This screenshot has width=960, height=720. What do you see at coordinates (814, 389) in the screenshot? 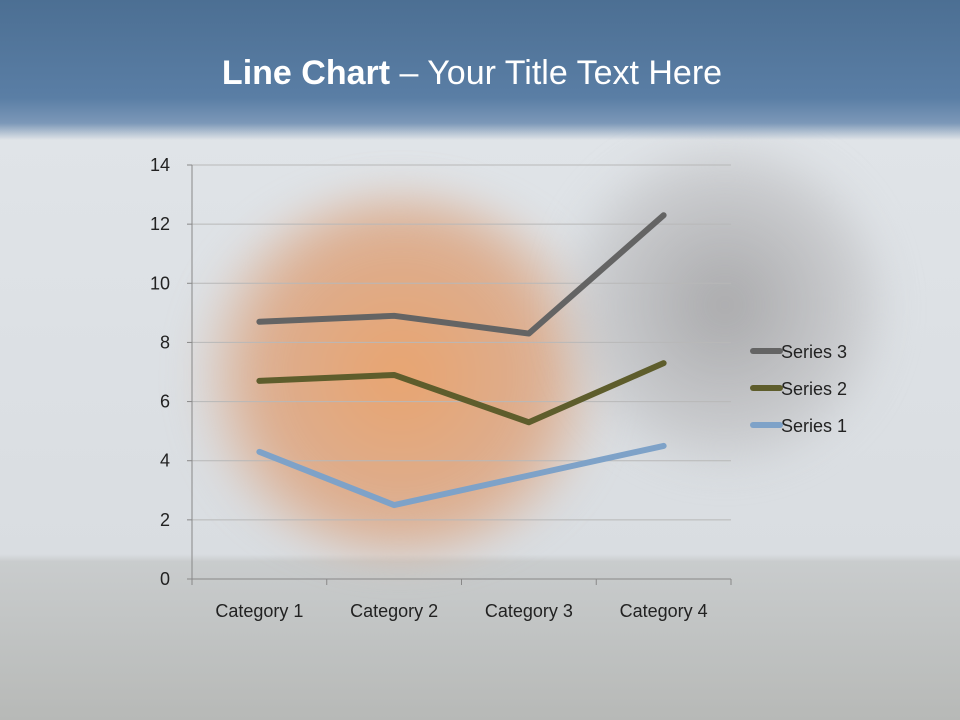
I see `legend-label: Series 2` at bounding box center [814, 389].